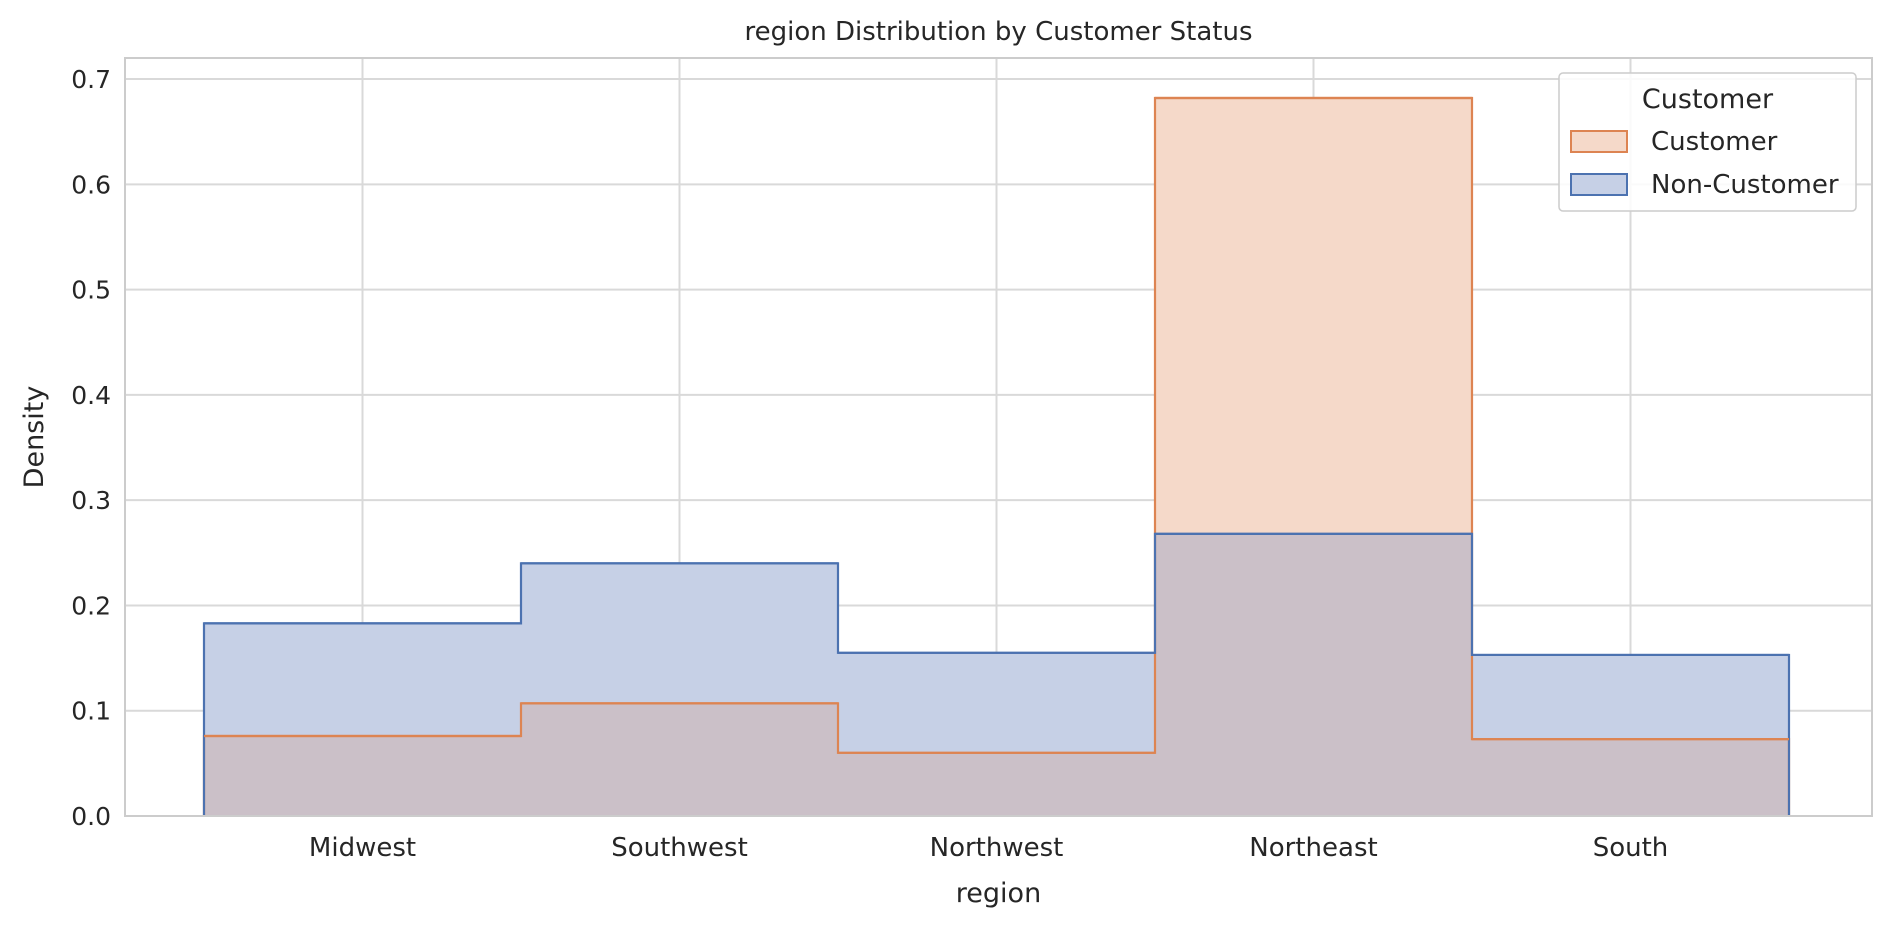  What do you see at coordinates (91, 184) in the screenshot?
I see `y-tick-label: 0.6` at bounding box center [91, 184].